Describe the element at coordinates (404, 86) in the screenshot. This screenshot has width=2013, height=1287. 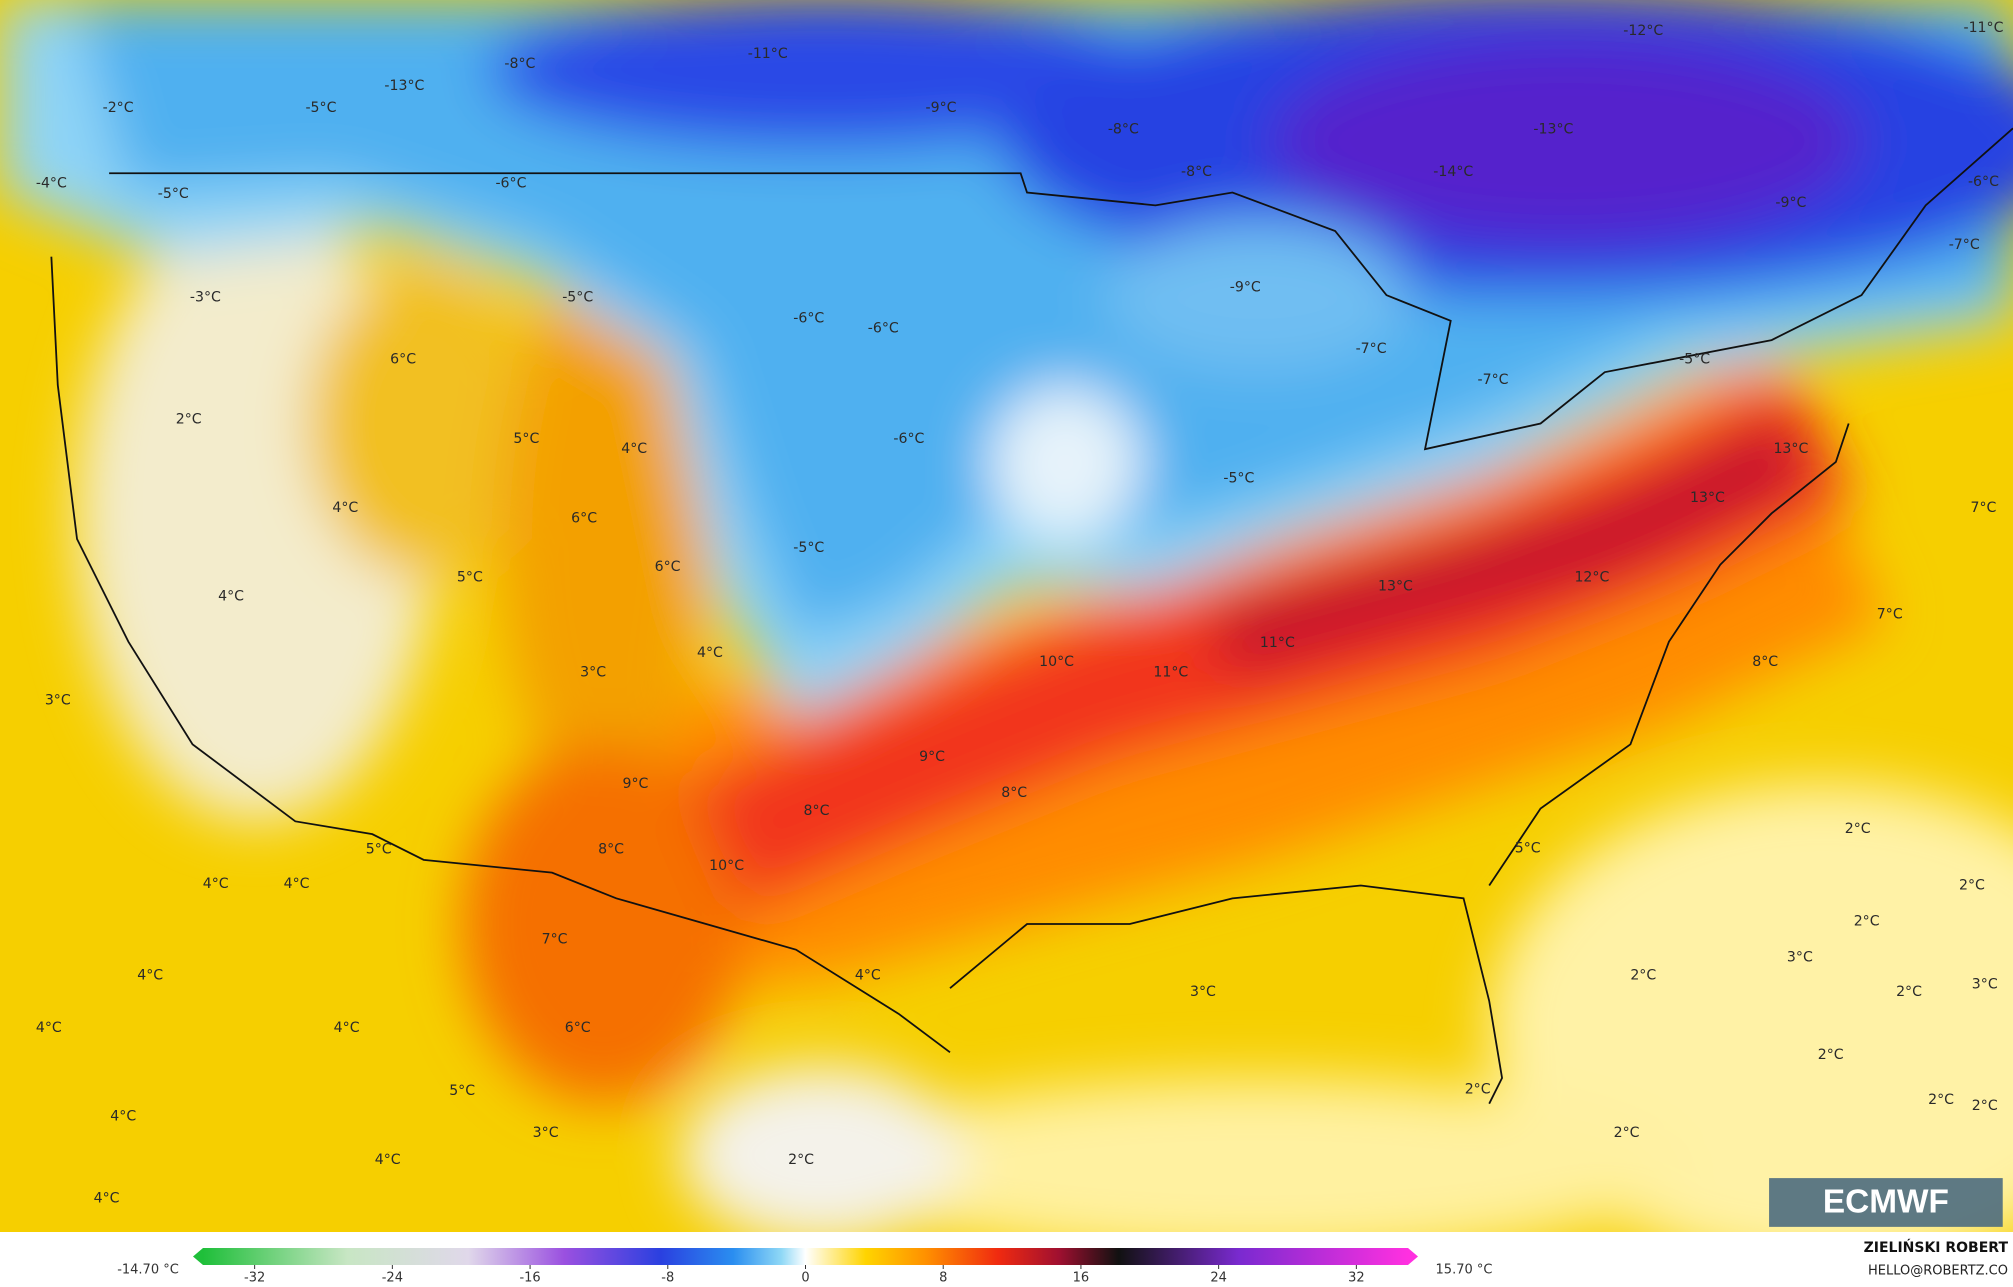
I see `temperature-label: -13°C` at that location.